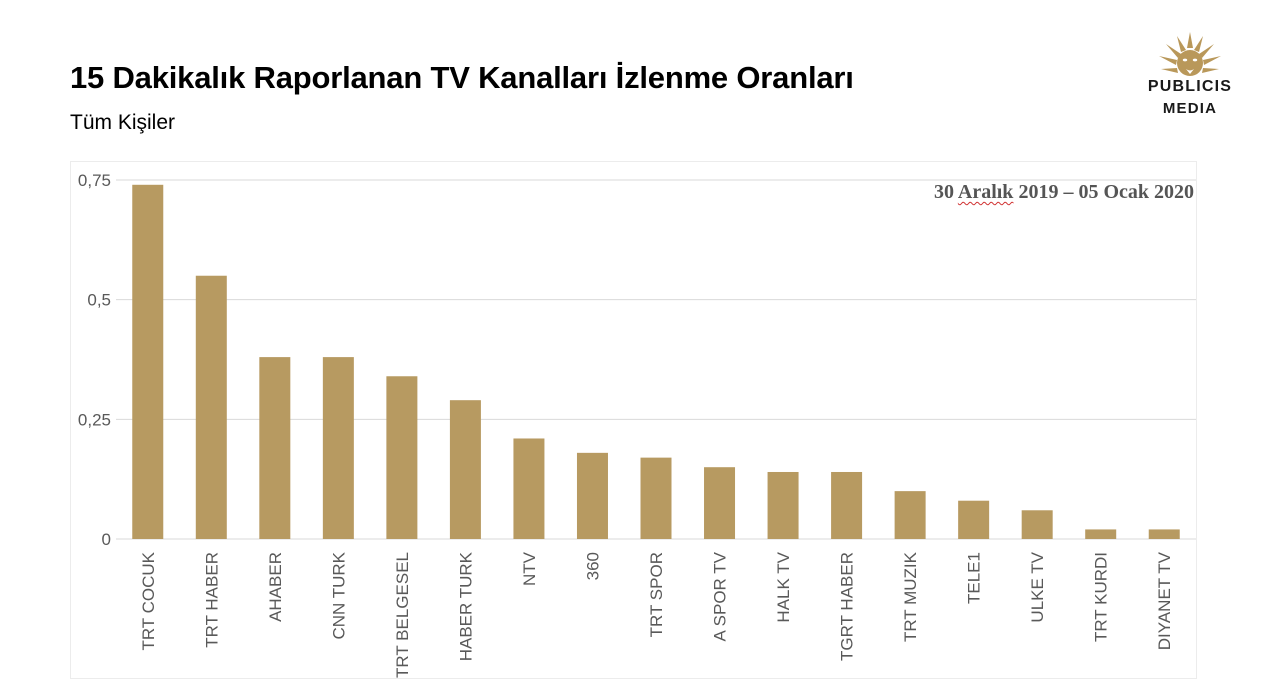 This screenshot has width=1282, height=691. I want to click on date-range-label: 30 Aralık 2019 – 05 Ocak 2020, so click(1064, 192).